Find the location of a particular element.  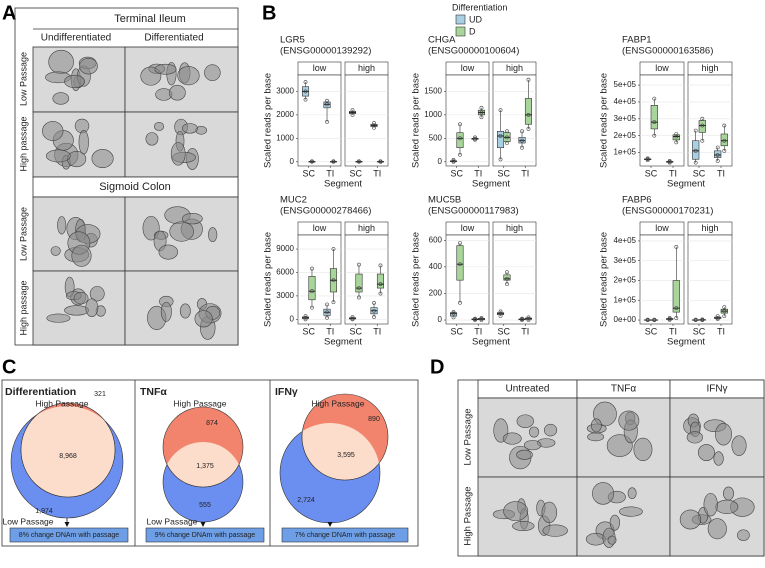

chart-title: MUC2 is located at coordinates (293, 200).